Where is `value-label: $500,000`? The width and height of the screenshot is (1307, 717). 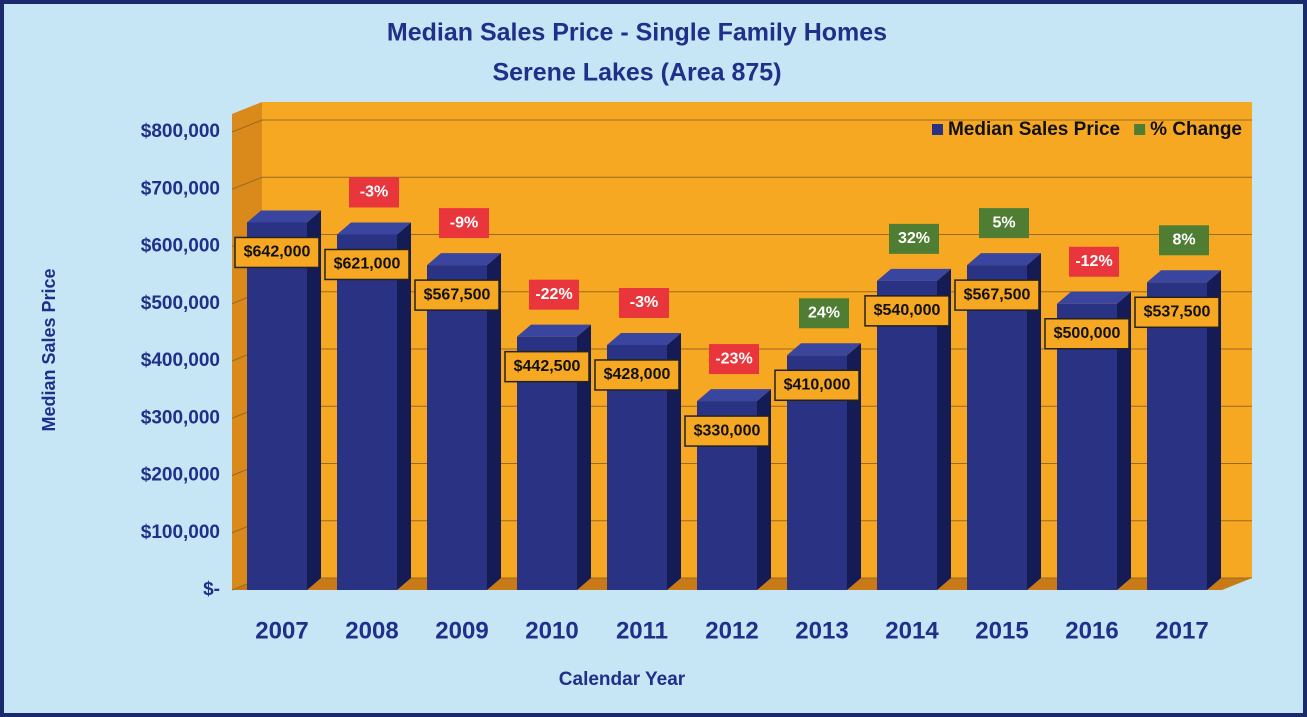
value-label: $500,000 is located at coordinates (1087, 333).